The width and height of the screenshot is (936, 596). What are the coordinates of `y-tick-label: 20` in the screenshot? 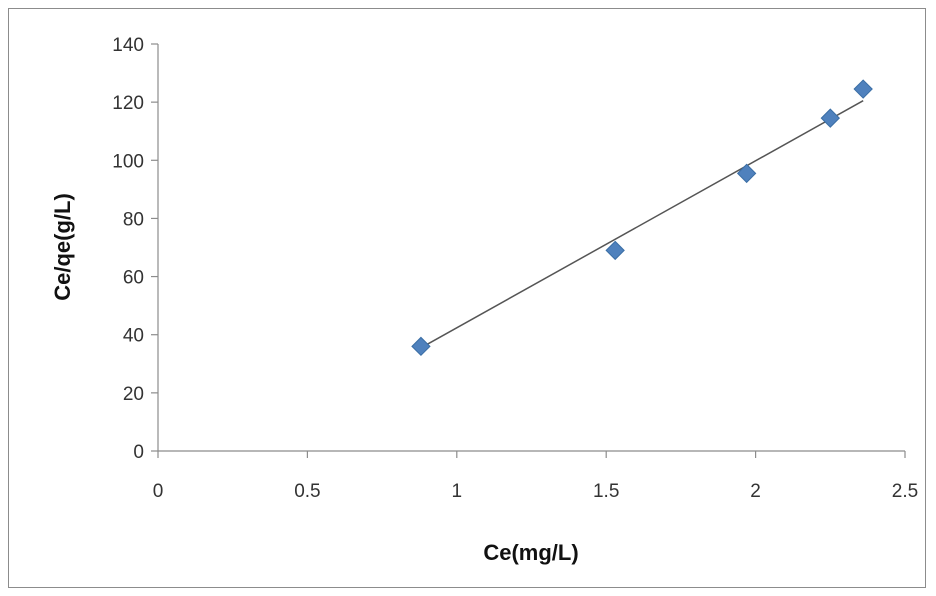 It's located at (133, 394).